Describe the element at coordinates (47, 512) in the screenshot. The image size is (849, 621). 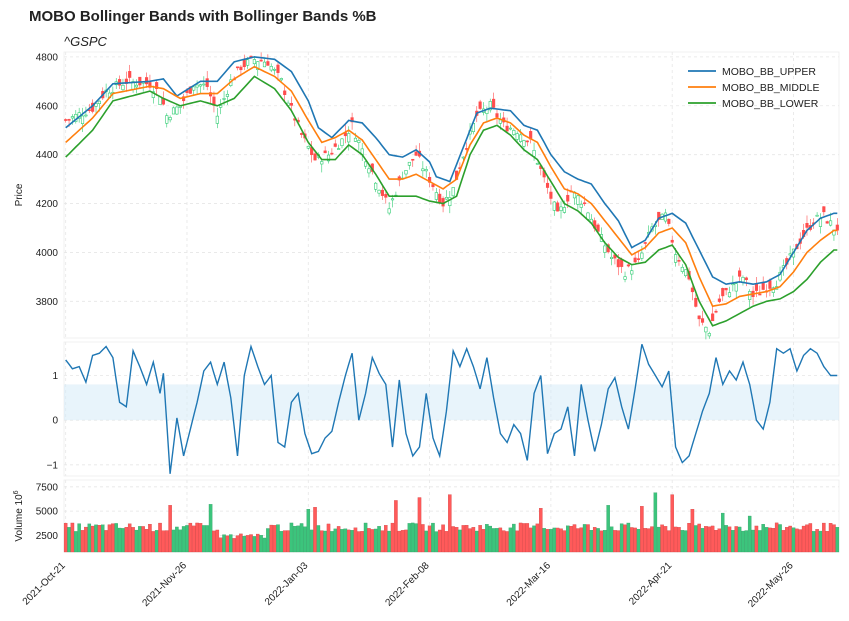
I see `volume-tick-label: 5000` at that location.